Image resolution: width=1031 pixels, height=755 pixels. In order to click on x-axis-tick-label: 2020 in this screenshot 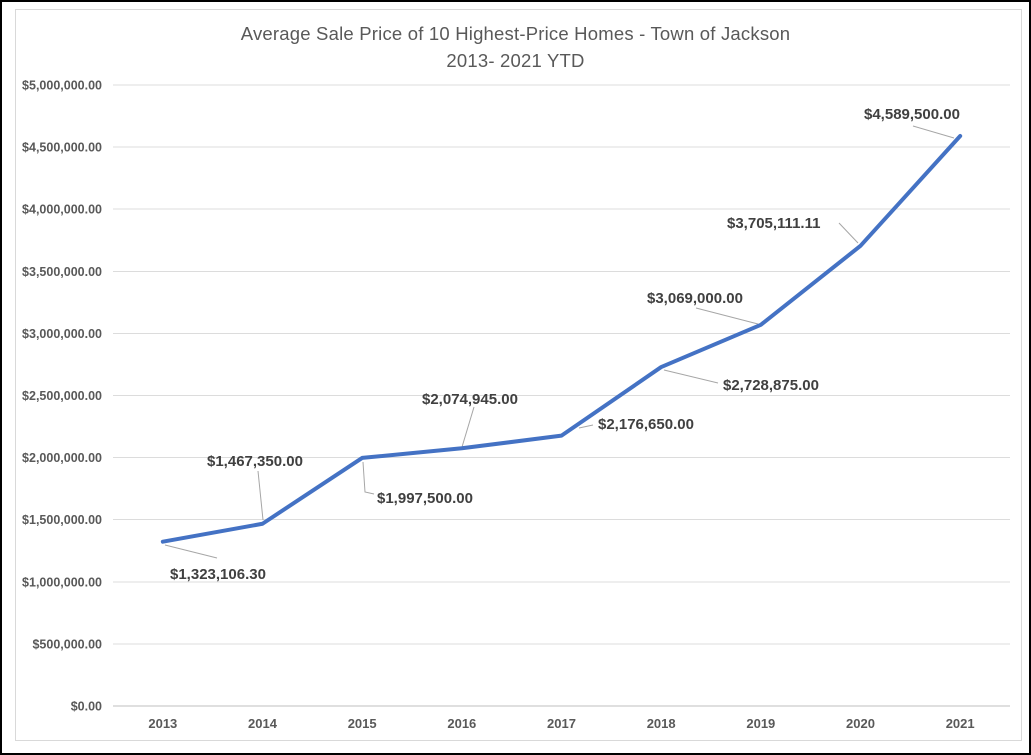, I will do `click(860, 723)`.